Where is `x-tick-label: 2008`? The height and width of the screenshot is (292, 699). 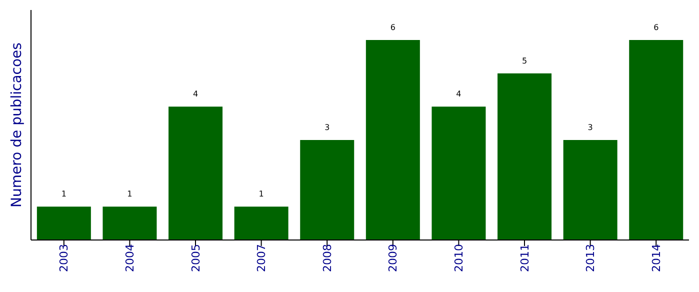
x-tick-label: 2008 is located at coordinates (327, 258).